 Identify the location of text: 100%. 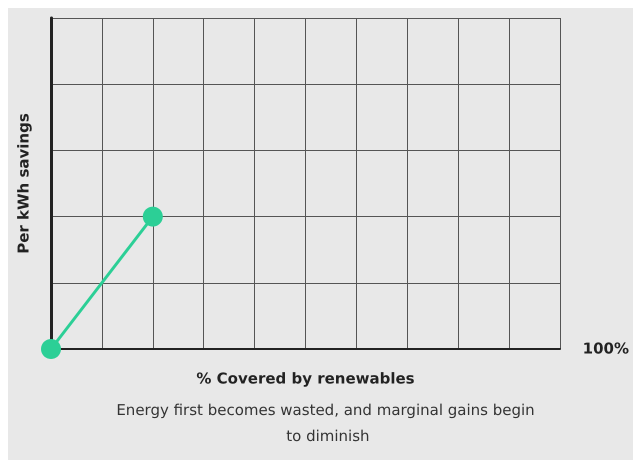
(606, 349).